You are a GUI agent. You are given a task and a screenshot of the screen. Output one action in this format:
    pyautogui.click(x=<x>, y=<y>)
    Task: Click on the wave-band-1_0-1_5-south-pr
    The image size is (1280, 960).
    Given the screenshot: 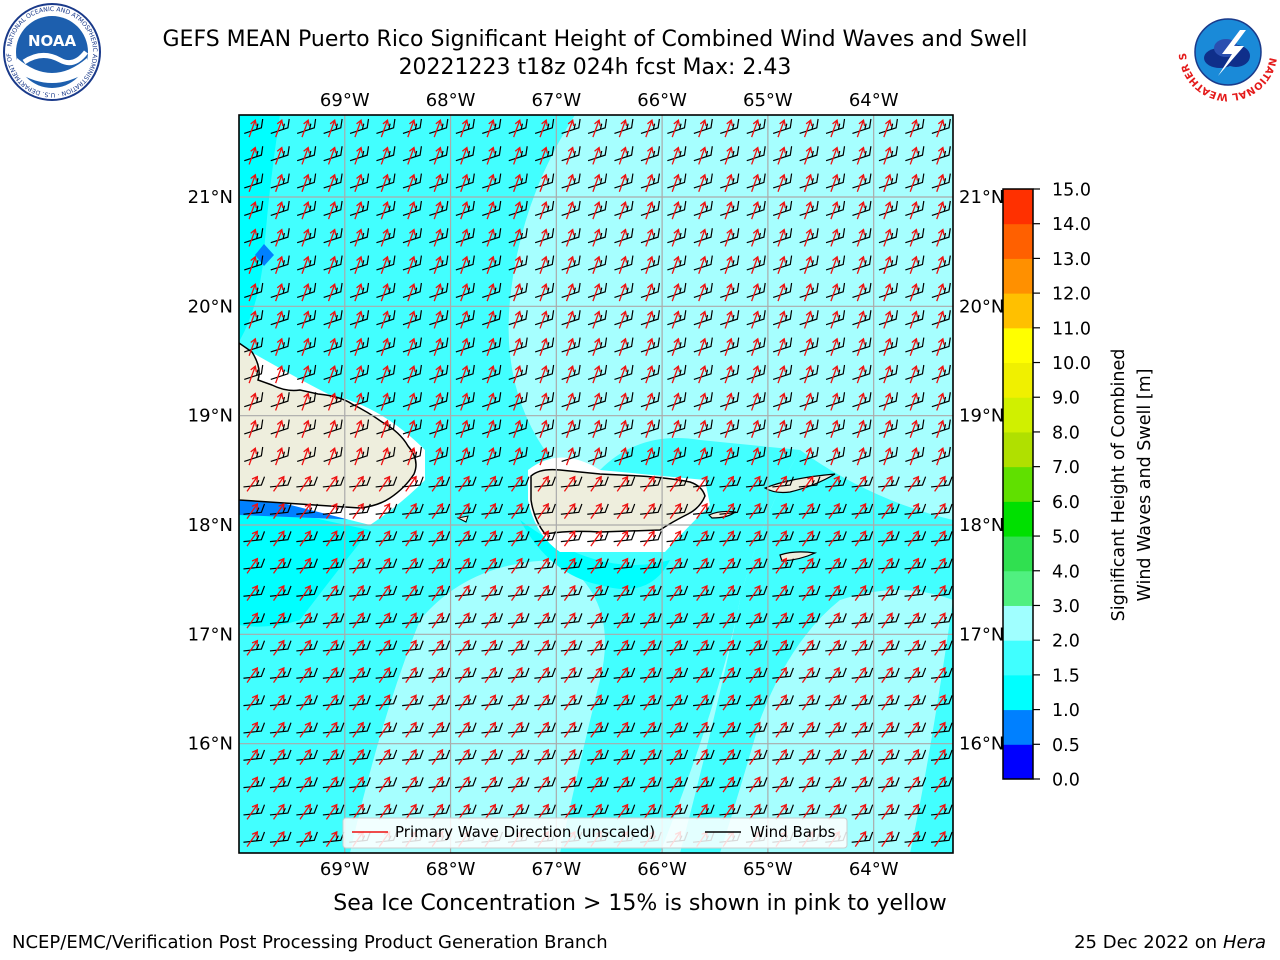 What is the action you would take?
    pyautogui.click(x=595, y=555)
    